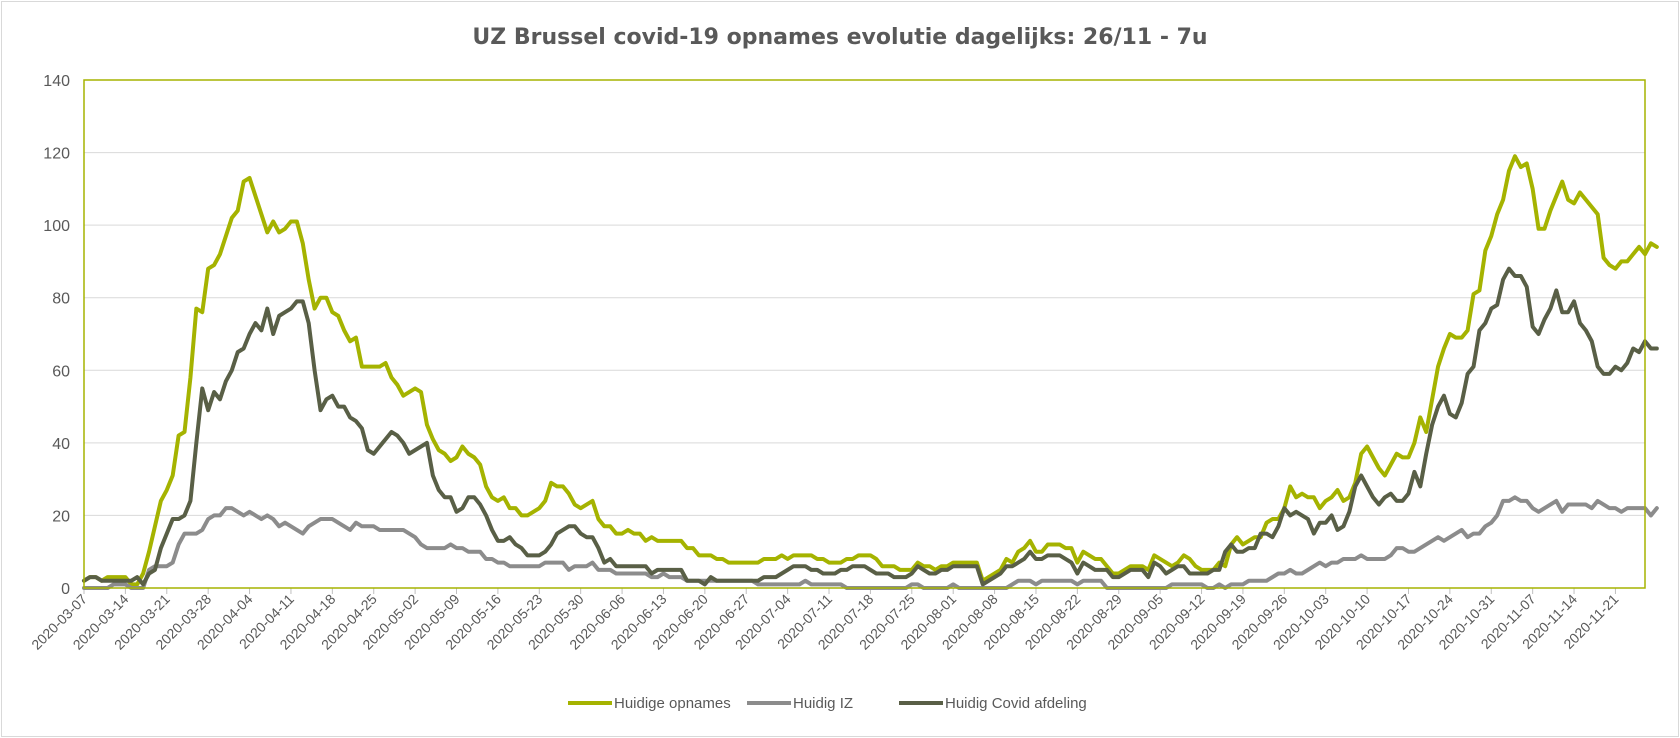 This screenshot has width=1680, height=738. Describe the element at coordinates (56, 154) in the screenshot. I see `y-tick-label: 120` at that location.